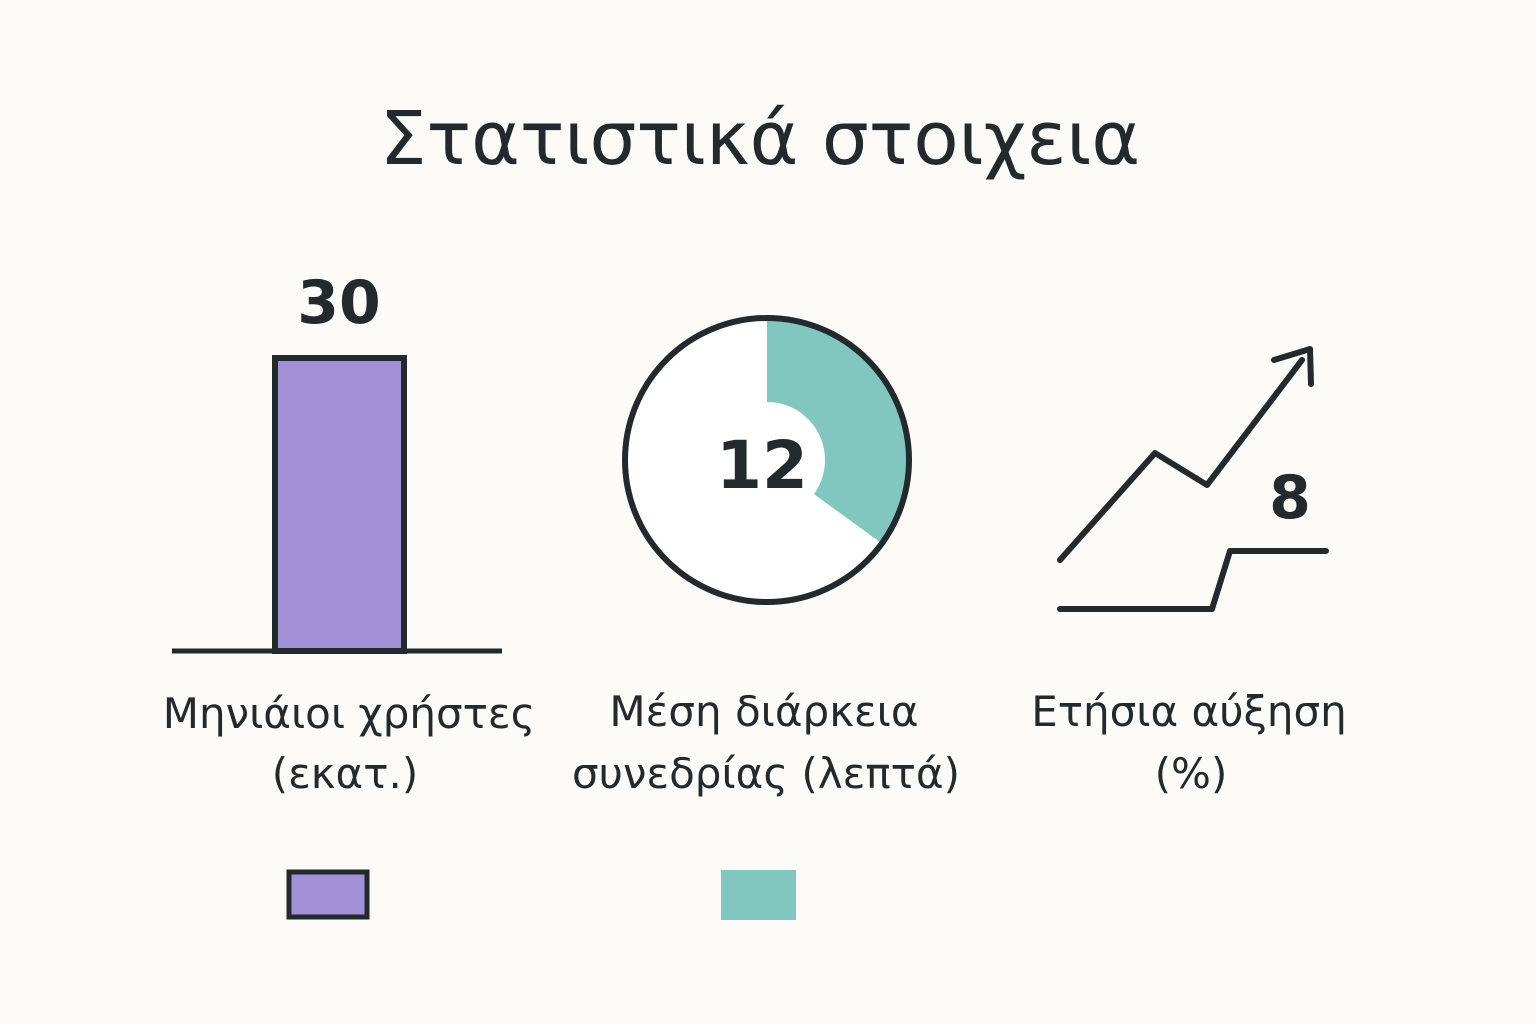 This screenshot has width=1536, height=1024. Describe the element at coordinates (339, 303) in the screenshot. I see `bar-value-label: 30` at that location.